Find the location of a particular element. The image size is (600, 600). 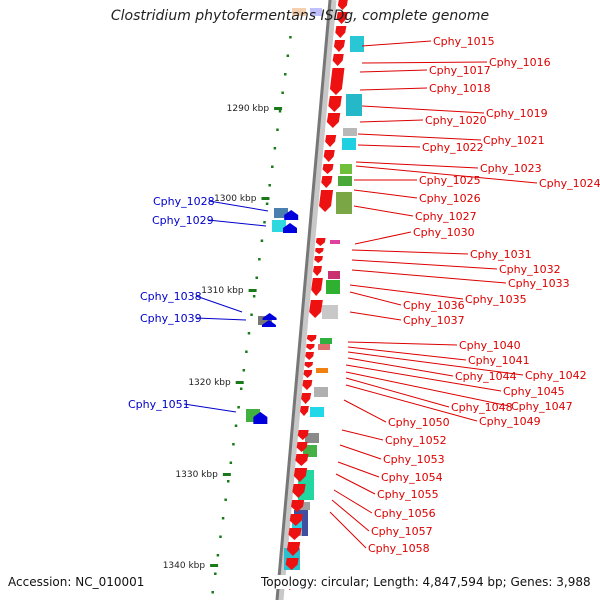

gene-label-minus: Cphy_1032 is located at coordinates (530, 269).